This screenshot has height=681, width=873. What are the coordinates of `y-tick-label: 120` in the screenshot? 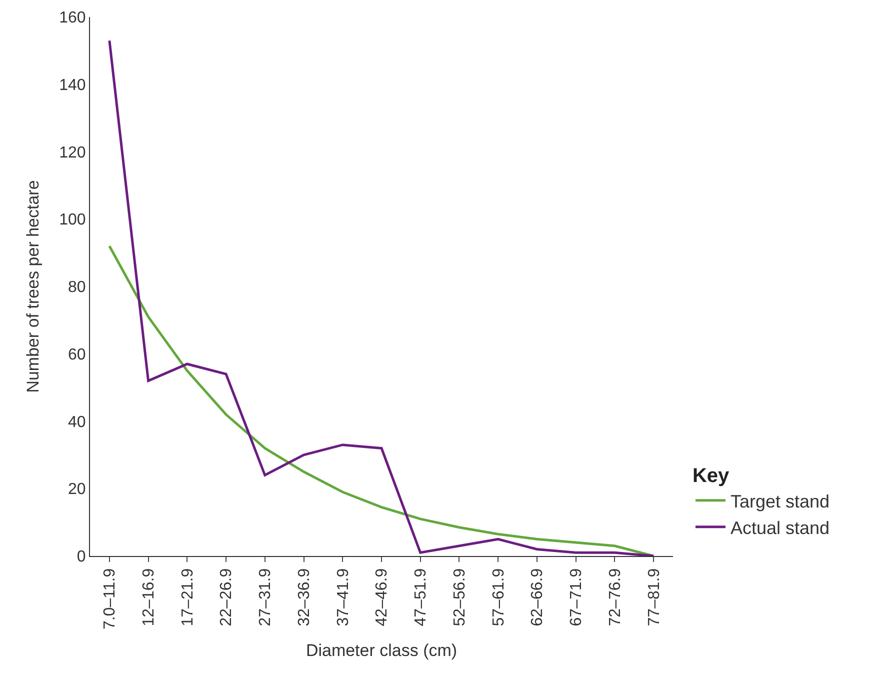 It's located at (72, 153).